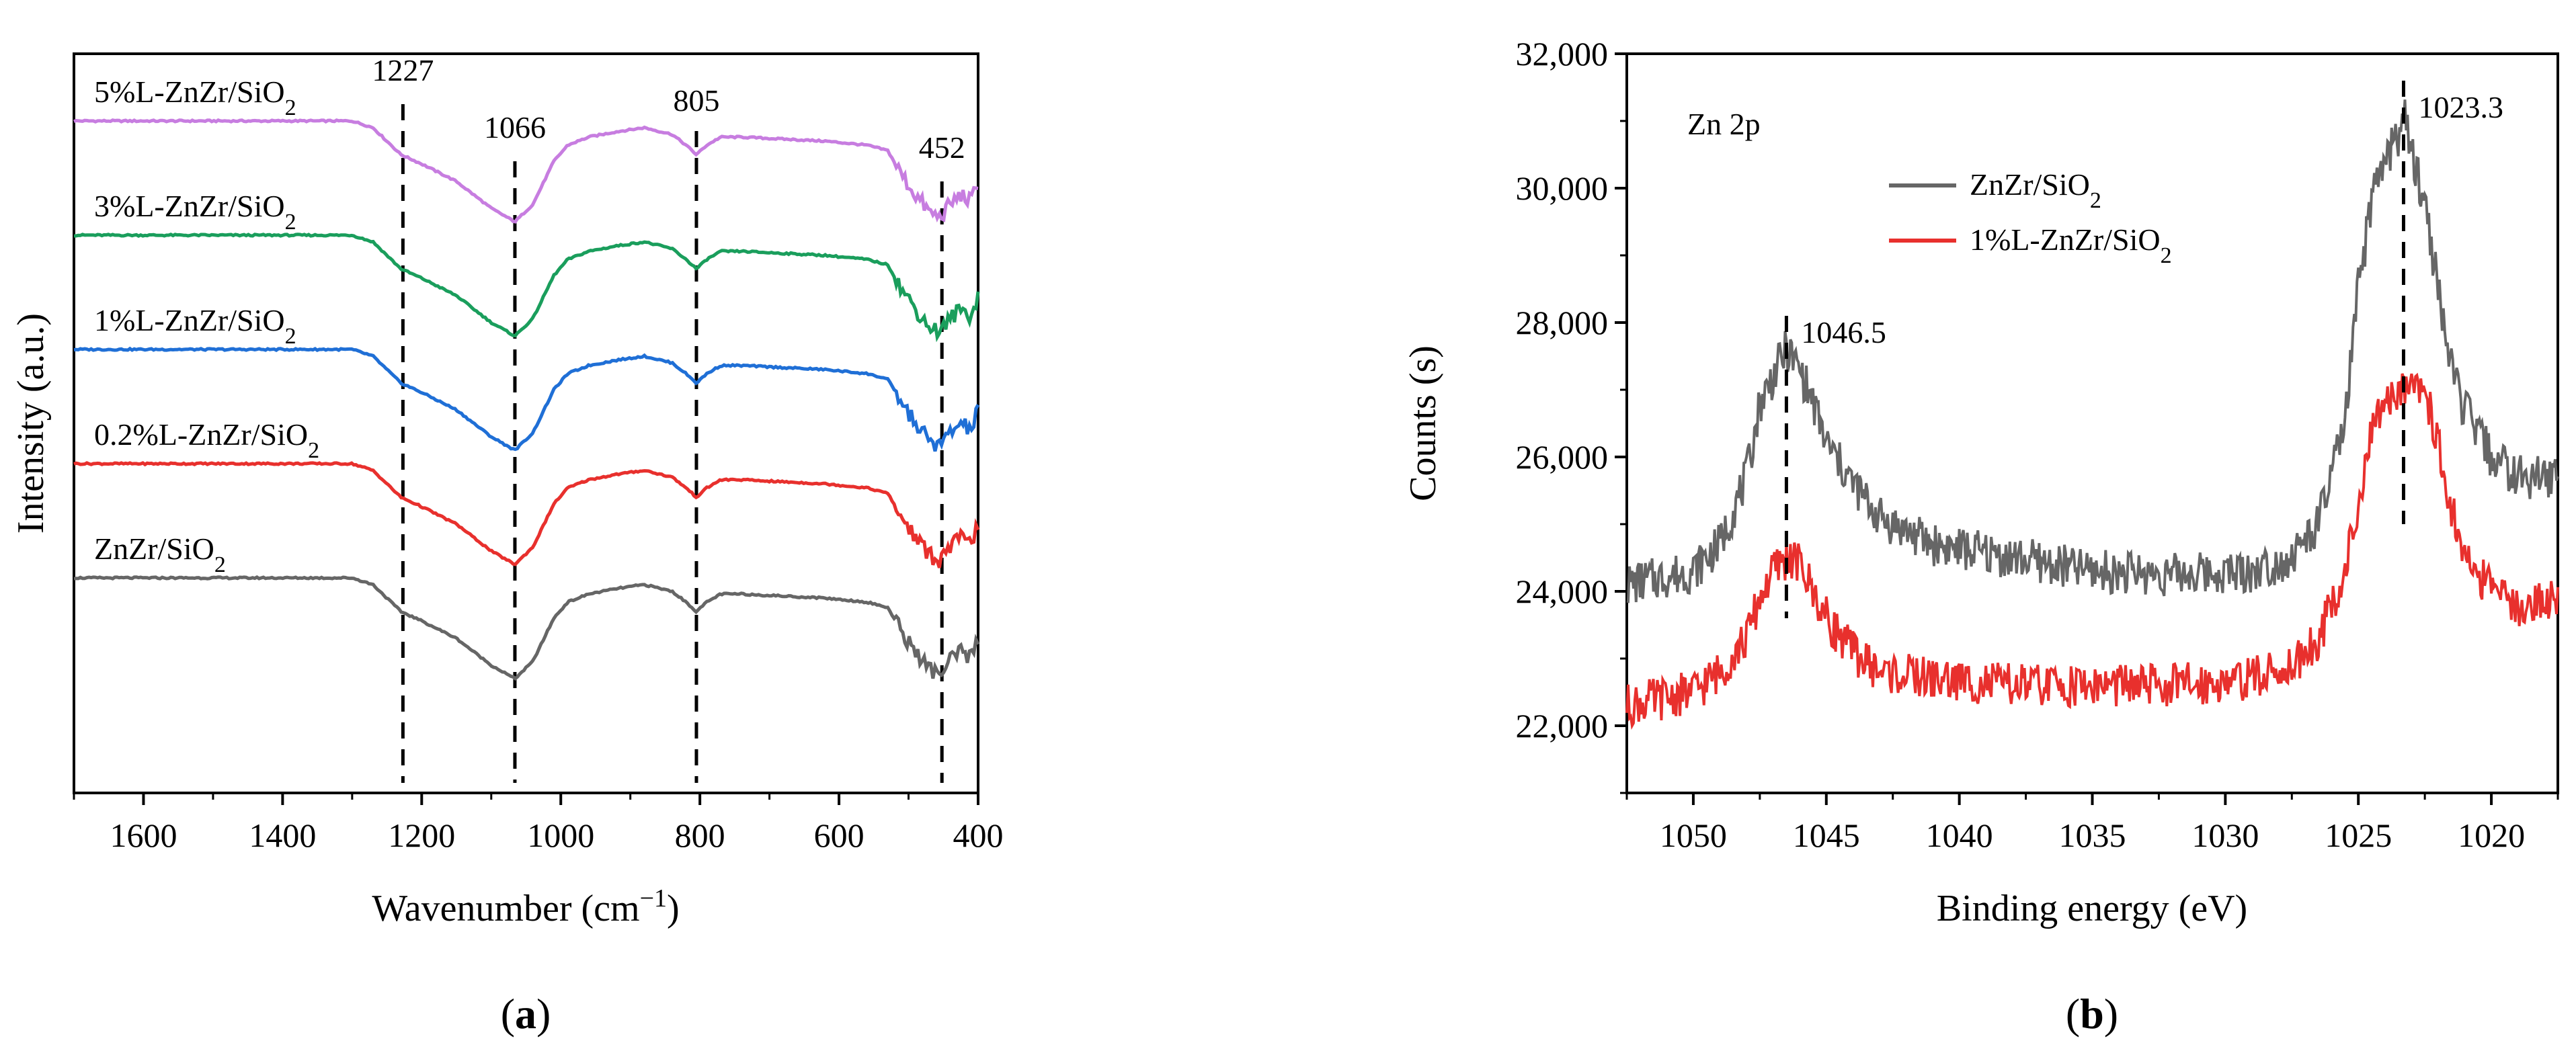 The width and height of the screenshot is (2576, 1053). Describe the element at coordinates (2358, 835) in the screenshot. I see `panel-b-x-tick-label: 1025` at that location.